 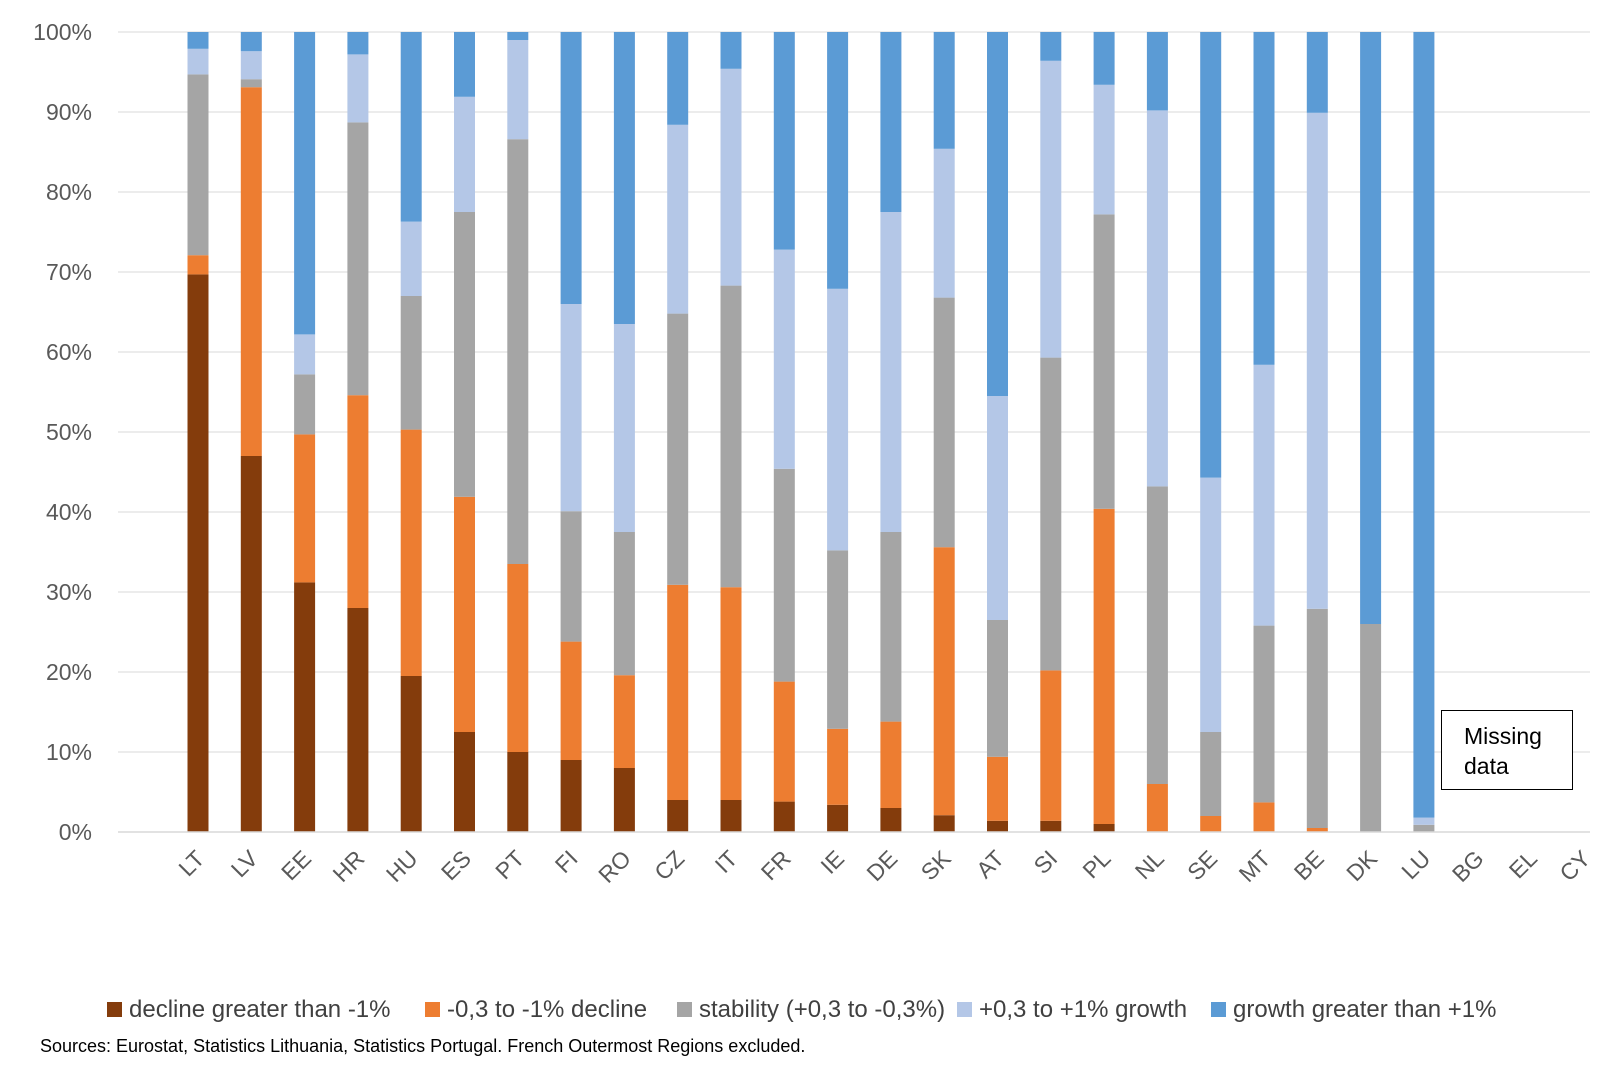 What do you see at coordinates (69, 512) in the screenshot?
I see `y-tick-label: 40%` at bounding box center [69, 512].